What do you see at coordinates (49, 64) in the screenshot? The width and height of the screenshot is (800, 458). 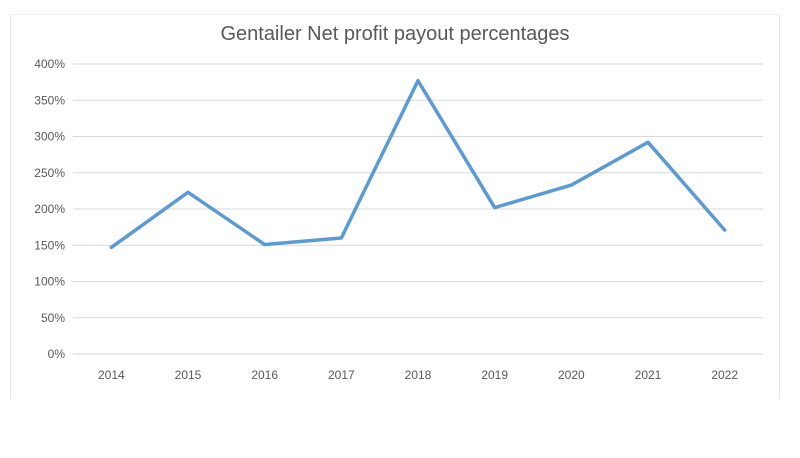 I see `y-tick-label: 400%` at bounding box center [49, 64].